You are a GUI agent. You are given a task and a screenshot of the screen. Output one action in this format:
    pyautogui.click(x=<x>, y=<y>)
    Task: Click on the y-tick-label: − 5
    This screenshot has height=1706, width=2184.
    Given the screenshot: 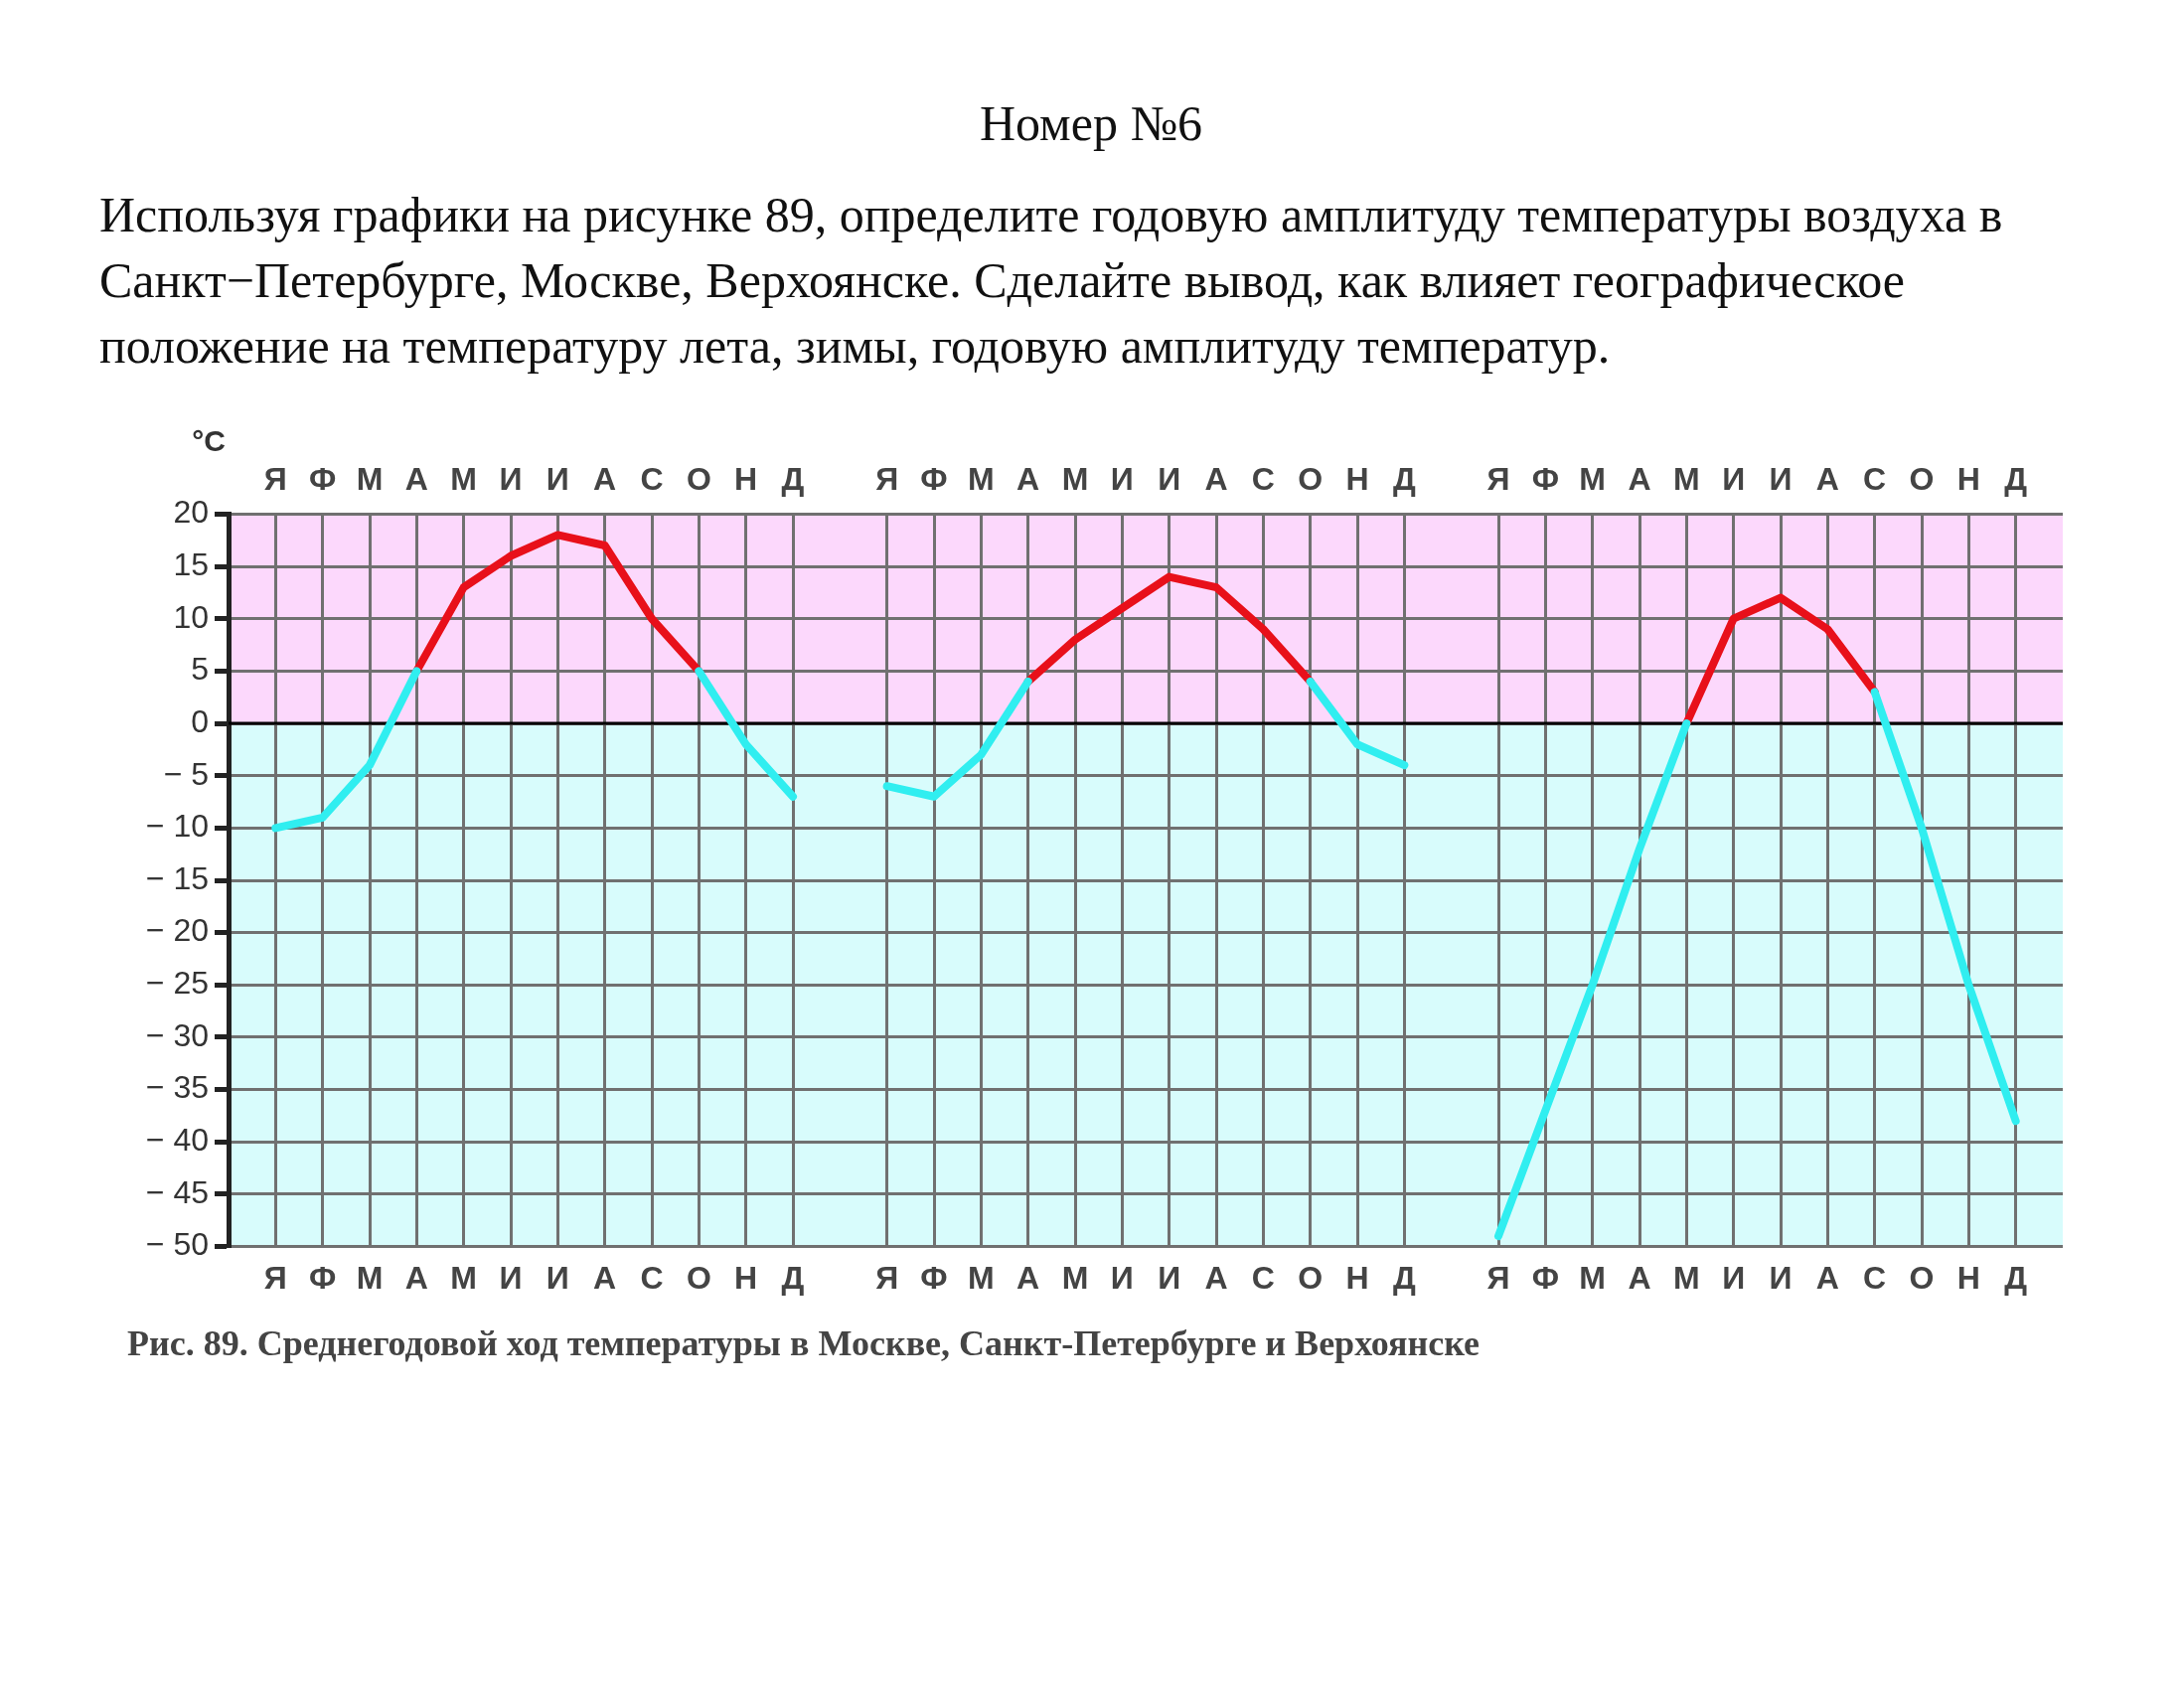 What is the action you would take?
    pyautogui.click(x=186, y=773)
    